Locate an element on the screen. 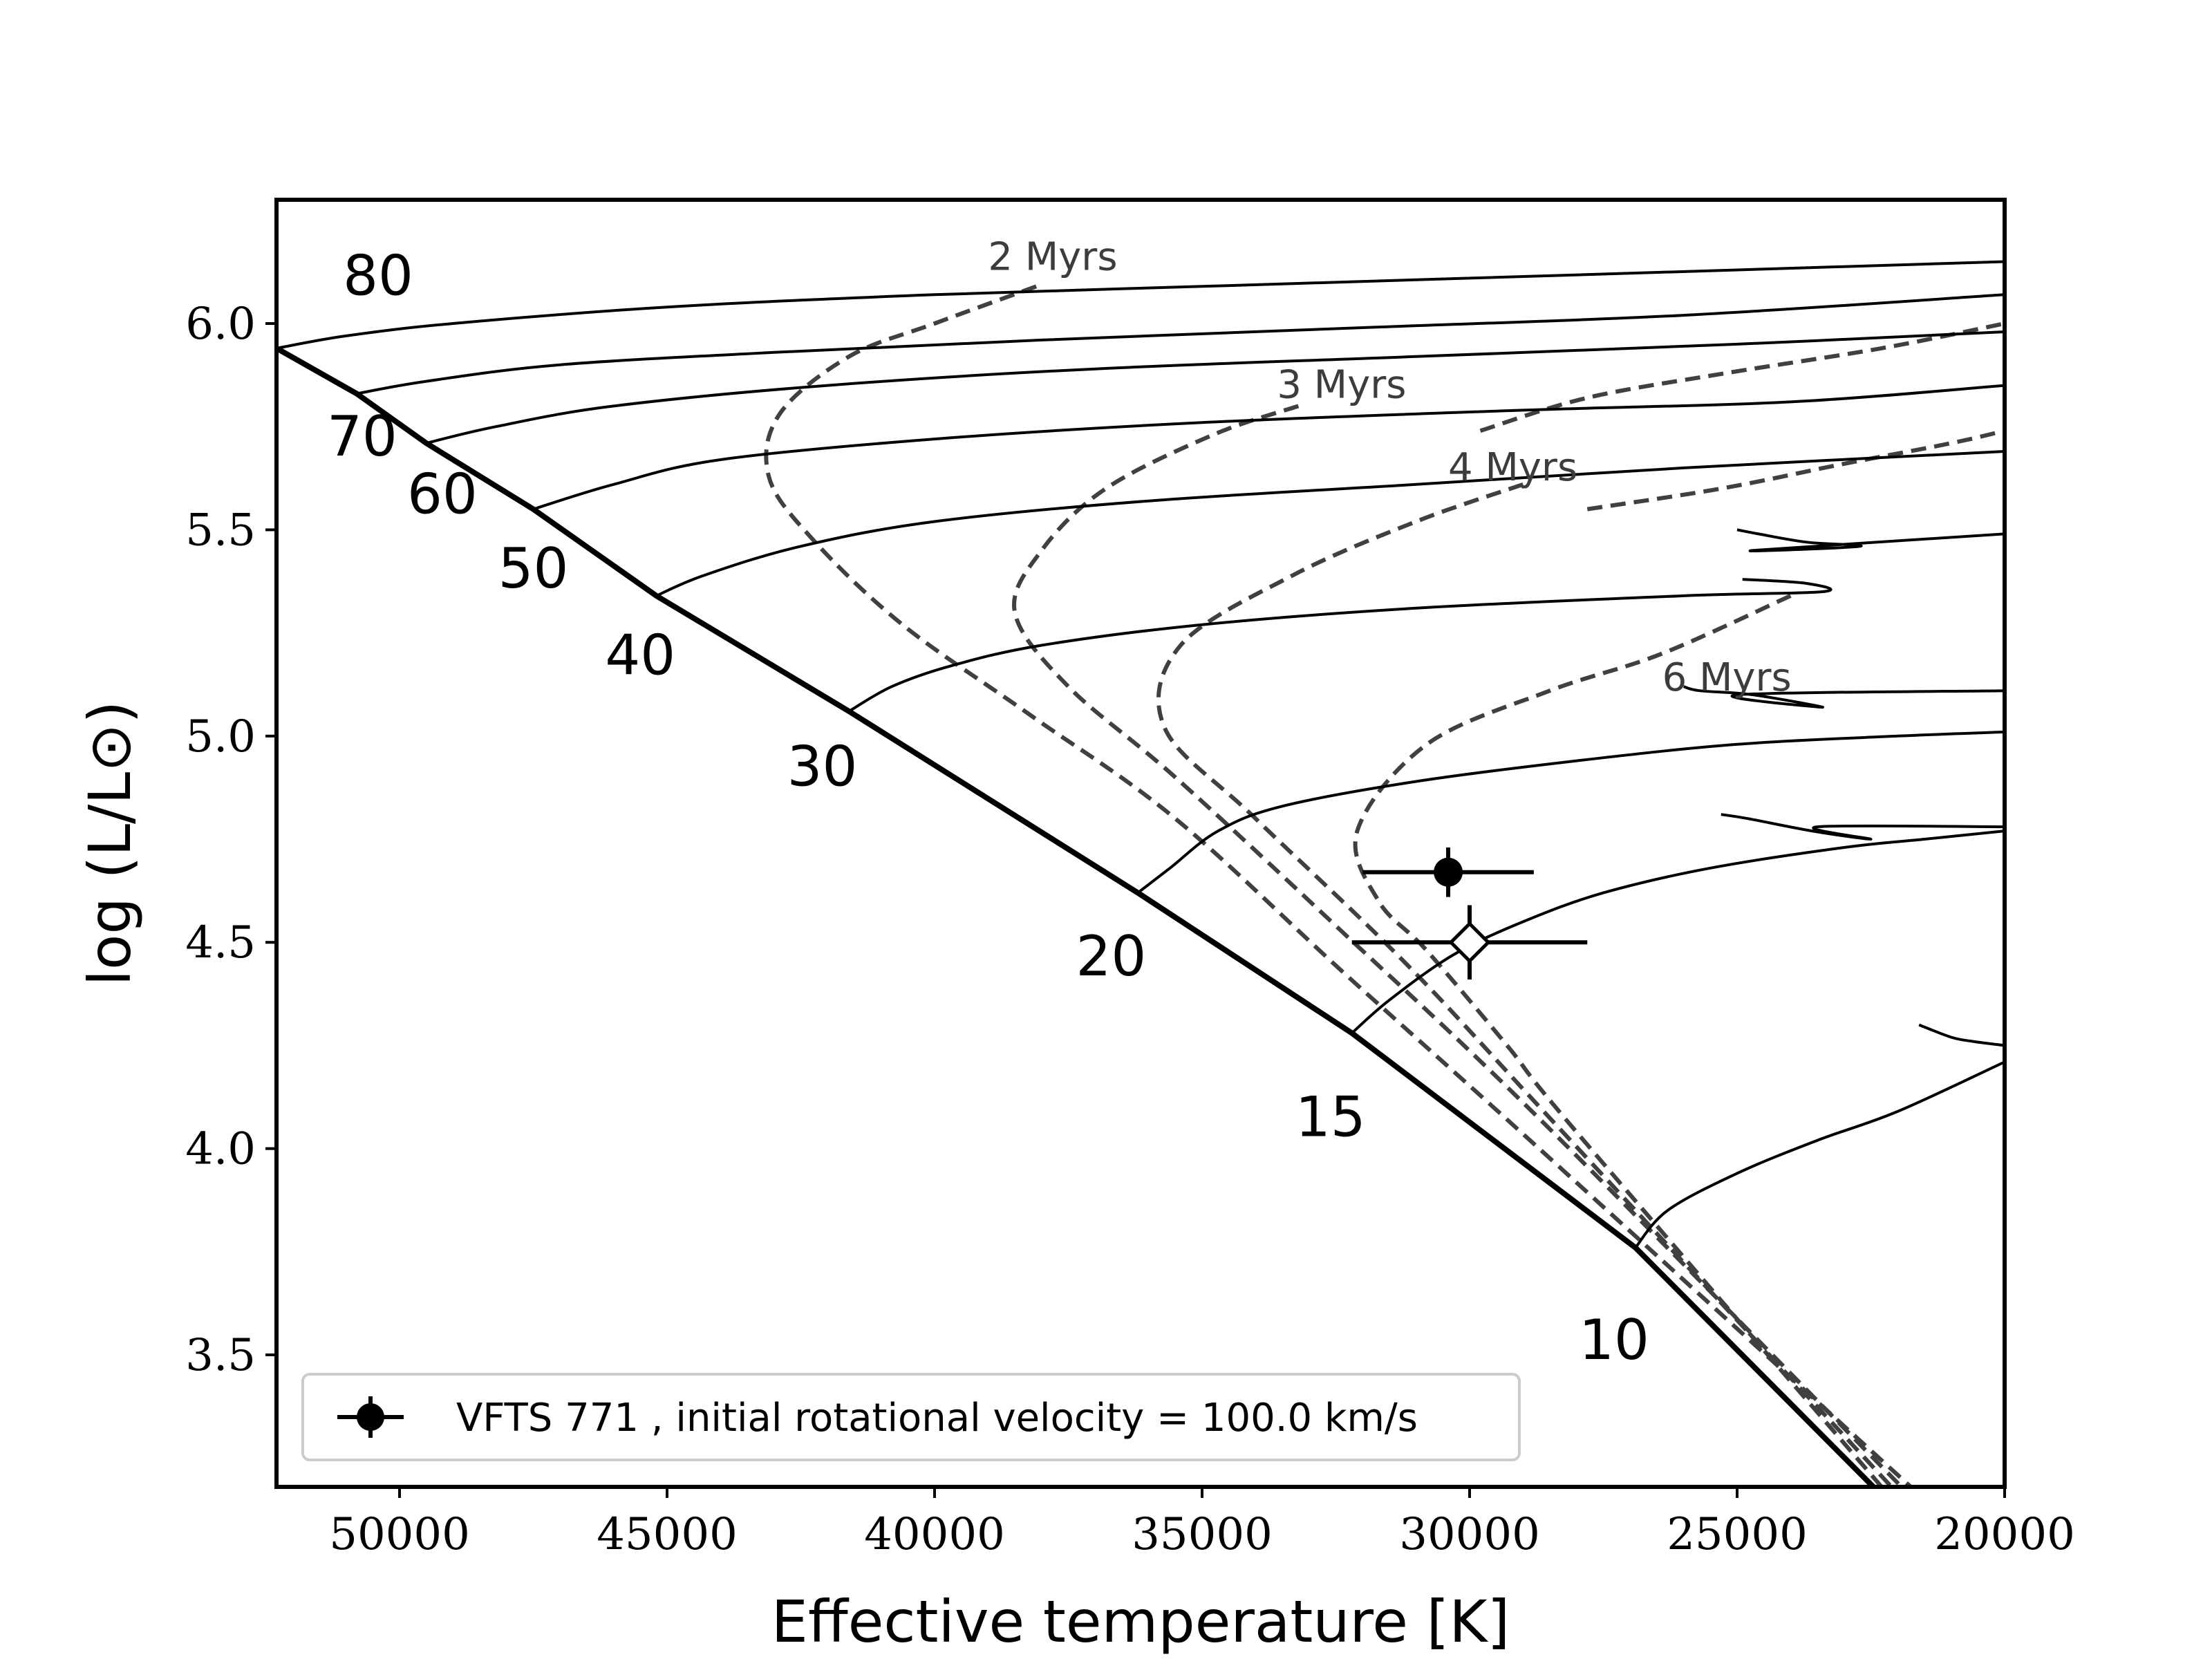 This screenshot has width=2212, height=1659. x-tick-label: 35000 is located at coordinates (1202, 1535).